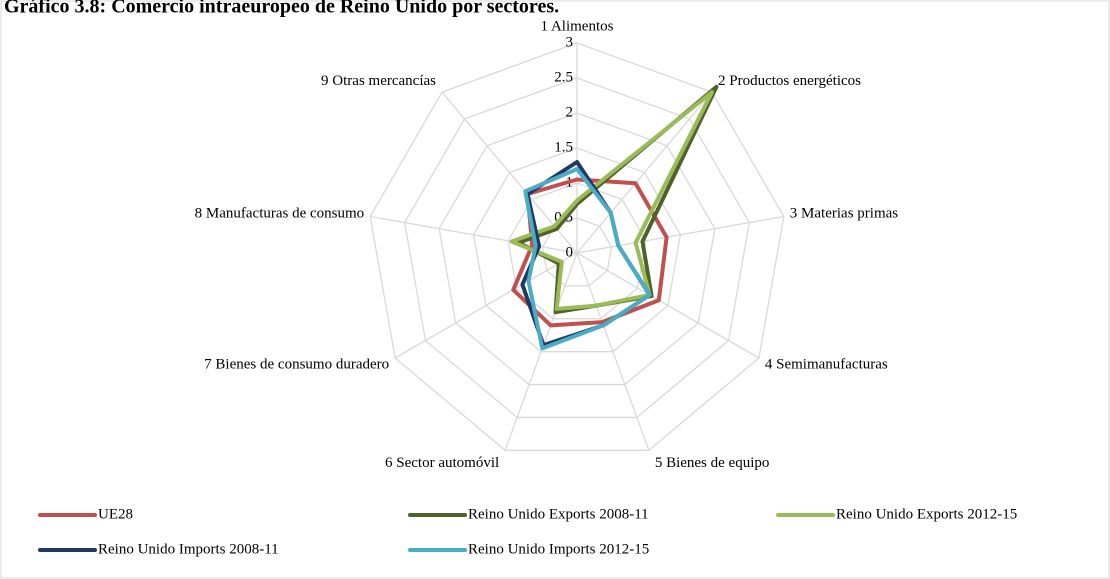  Describe the element at coordinates (712, 463) in the screenshot. I see `category-label: 5 Bienes de equipo` at that location.